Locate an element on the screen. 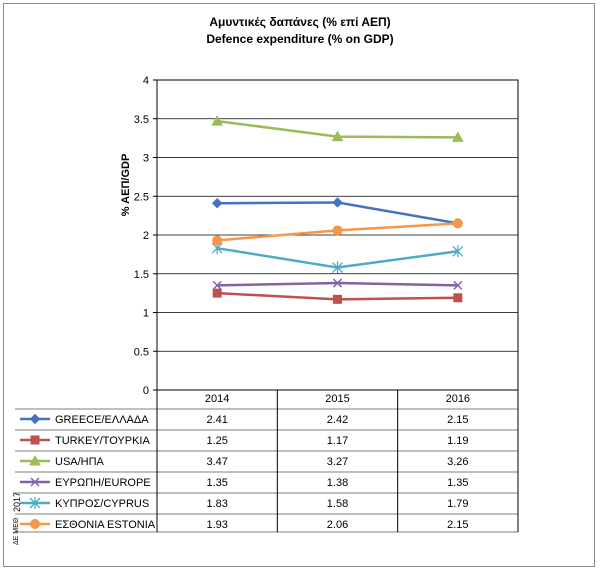 Image resolution: width=600 pixels, height=572 pixels. y-tick-label: 1.5 is located at coordinates (141, 275).